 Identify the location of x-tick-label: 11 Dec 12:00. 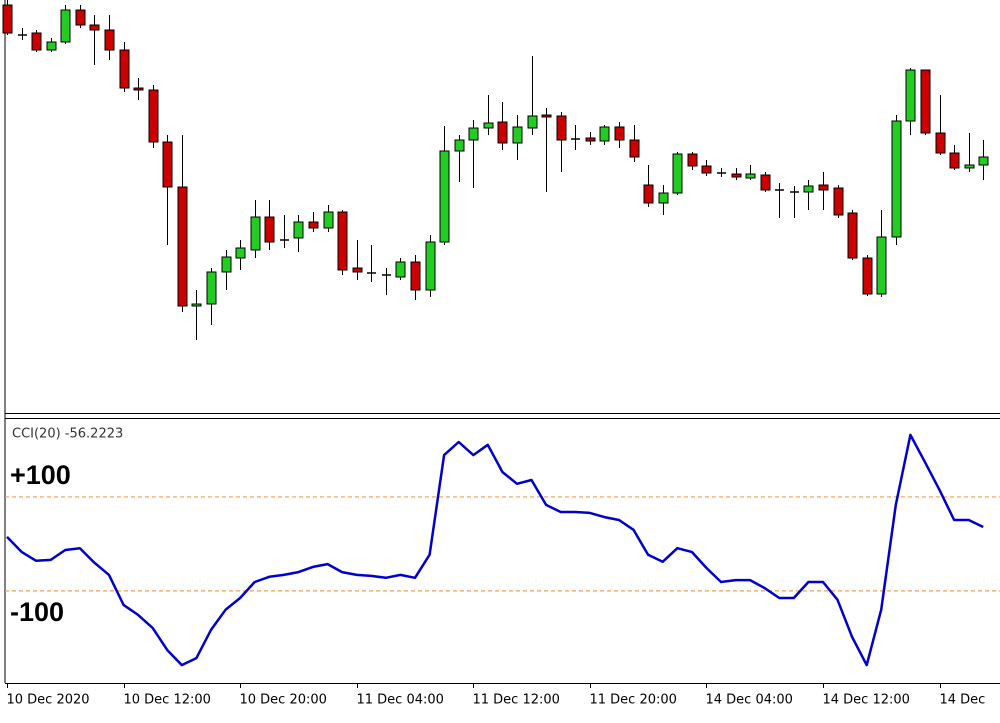
(516, 700).